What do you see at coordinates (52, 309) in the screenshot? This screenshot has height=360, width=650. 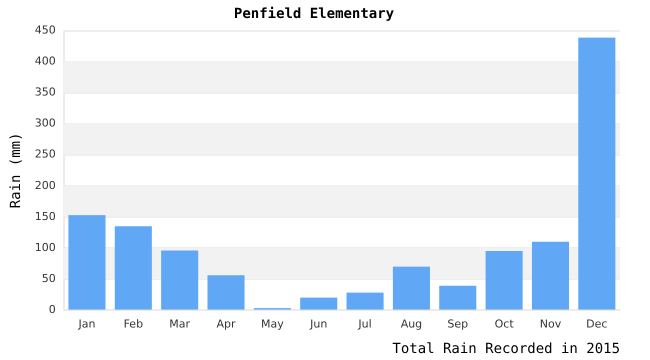 I see `y-tick-label: 0` at bounding box center [52, 309].